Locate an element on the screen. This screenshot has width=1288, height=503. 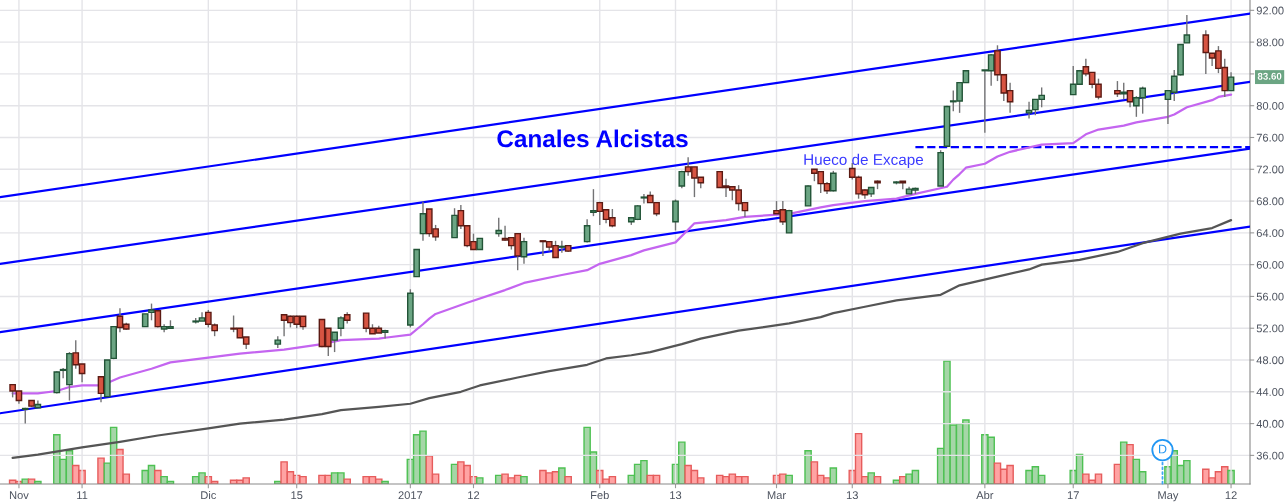
annotation: D is located at coordinates (1163, 449).